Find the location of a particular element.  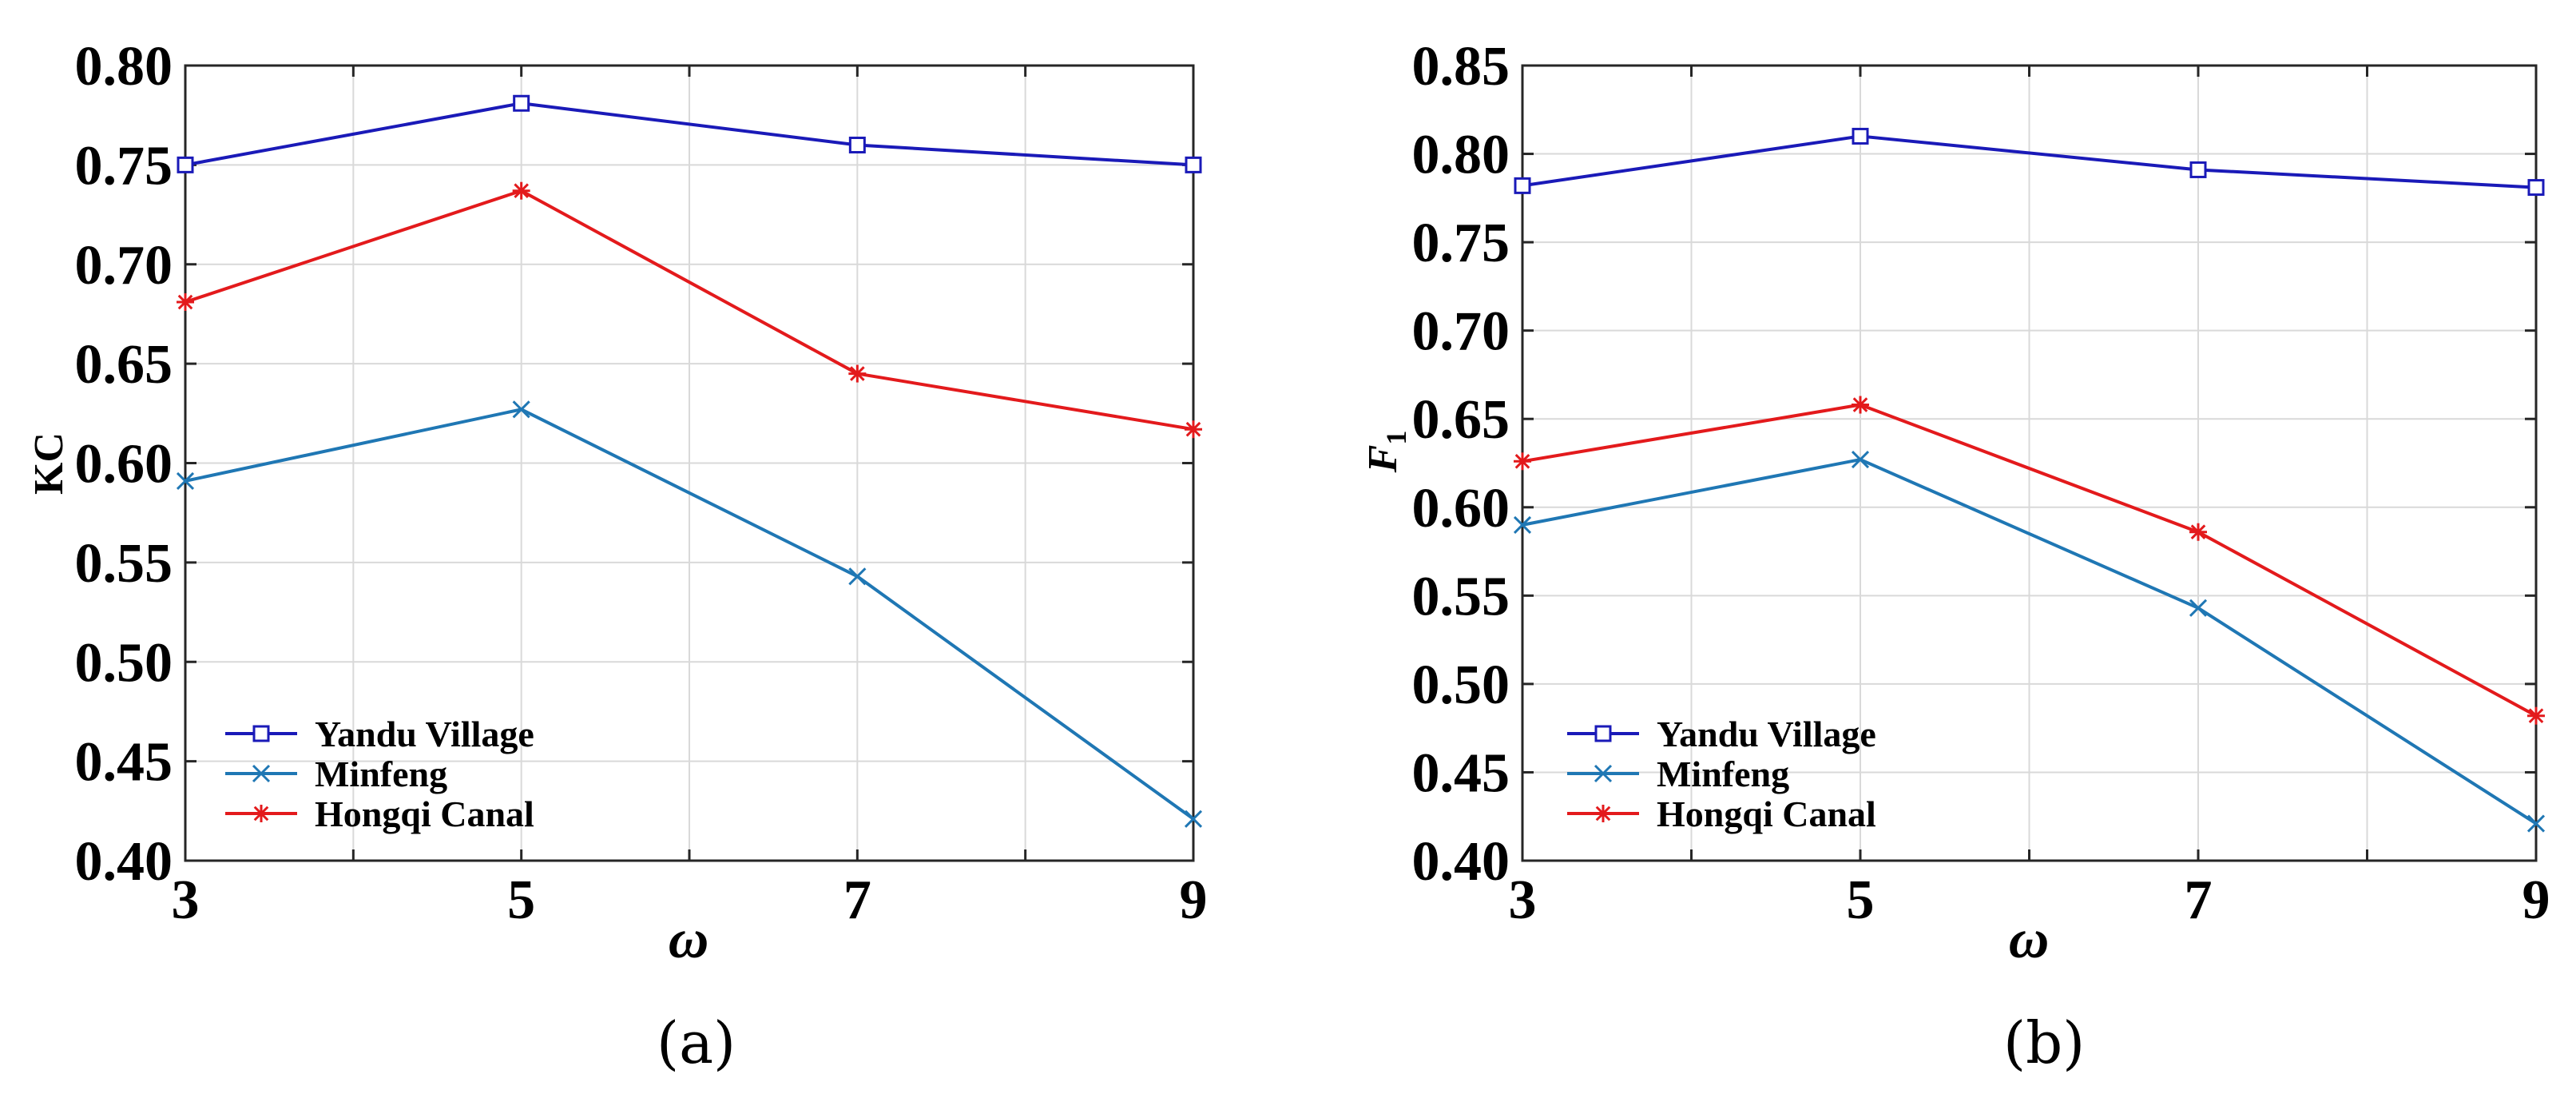

y-axis-title-subscript: 1 is located at coordinates (1396, 438).